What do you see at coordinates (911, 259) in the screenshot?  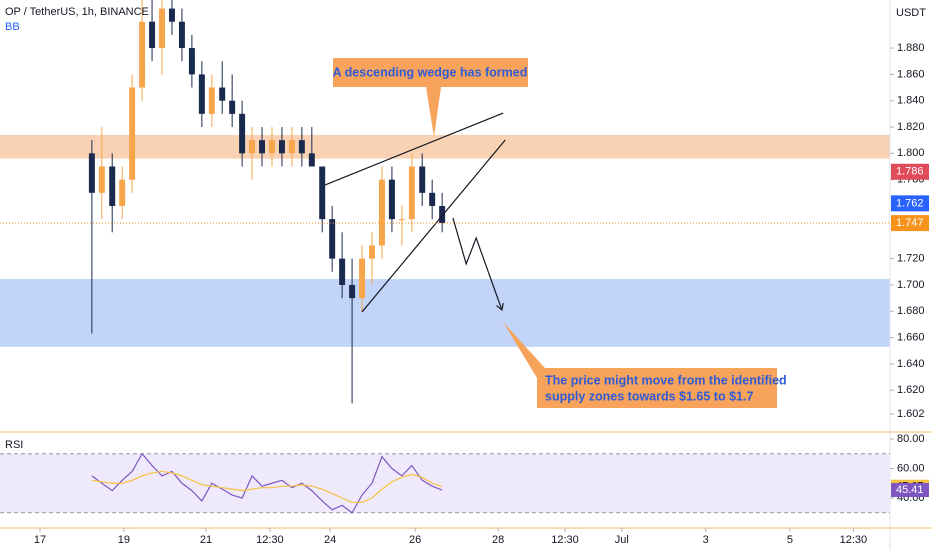 I see `y-tick-label: 1.720` at bounding box center [911, 259].